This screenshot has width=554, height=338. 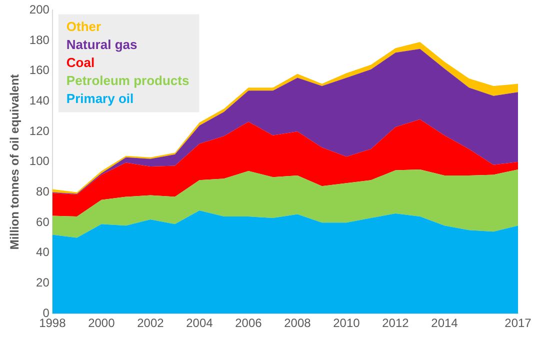 What do you see at coordinates (43, 283) in the screenshot?
I see `y-tick-label: 20` at bounding box center [43, 283].